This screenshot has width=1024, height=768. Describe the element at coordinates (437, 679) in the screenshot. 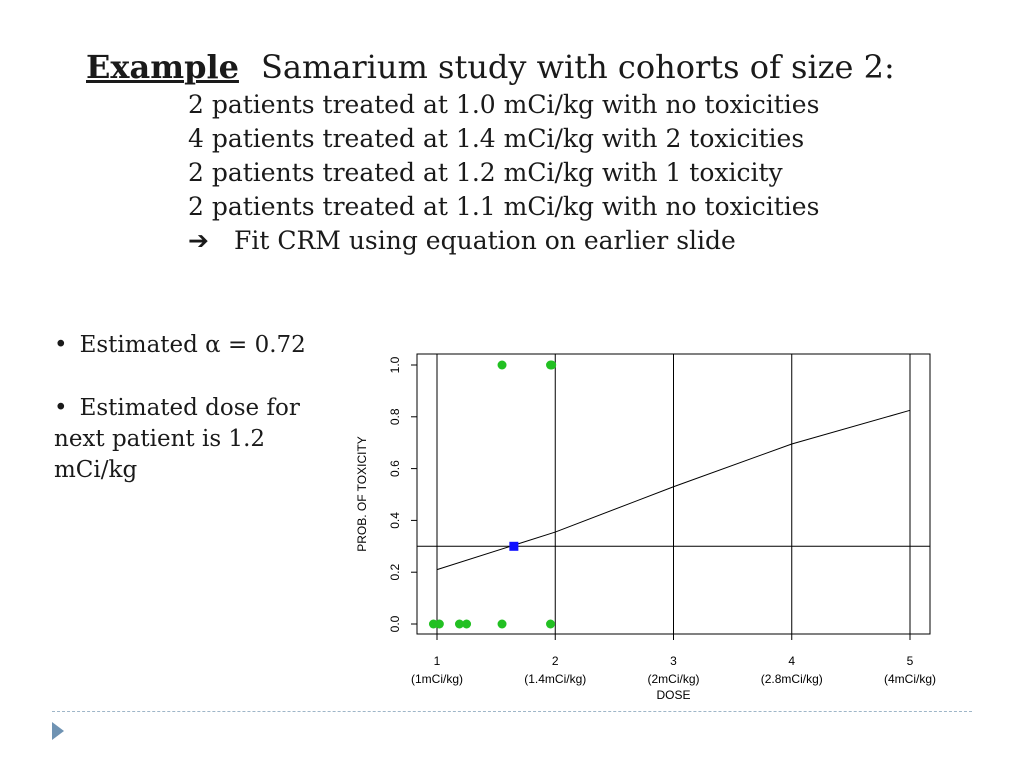

I see `x-tick-sublabel: (1mCi/kg)` at that location.